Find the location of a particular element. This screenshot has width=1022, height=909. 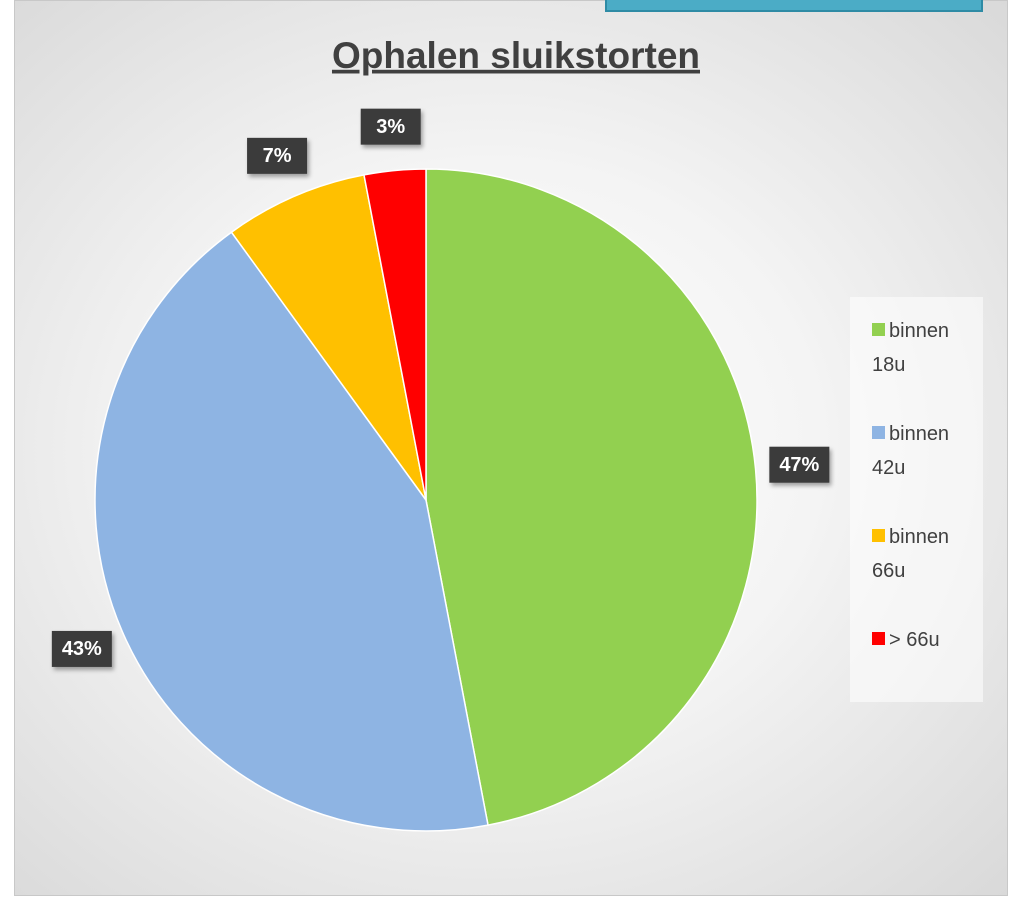

legend-entry: binnen 18u is located at coordinates (924, 348).